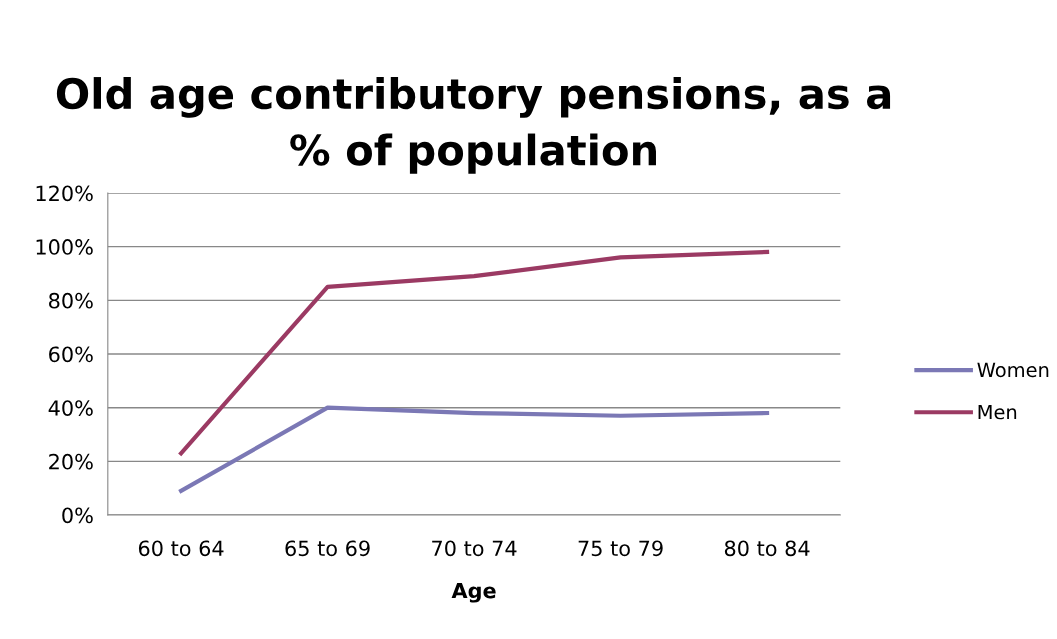 The height and width of the screenshot is (639, 1057). I want to click on chart-title: Old age contributory pensions, as a % of population, so click(473, 125).